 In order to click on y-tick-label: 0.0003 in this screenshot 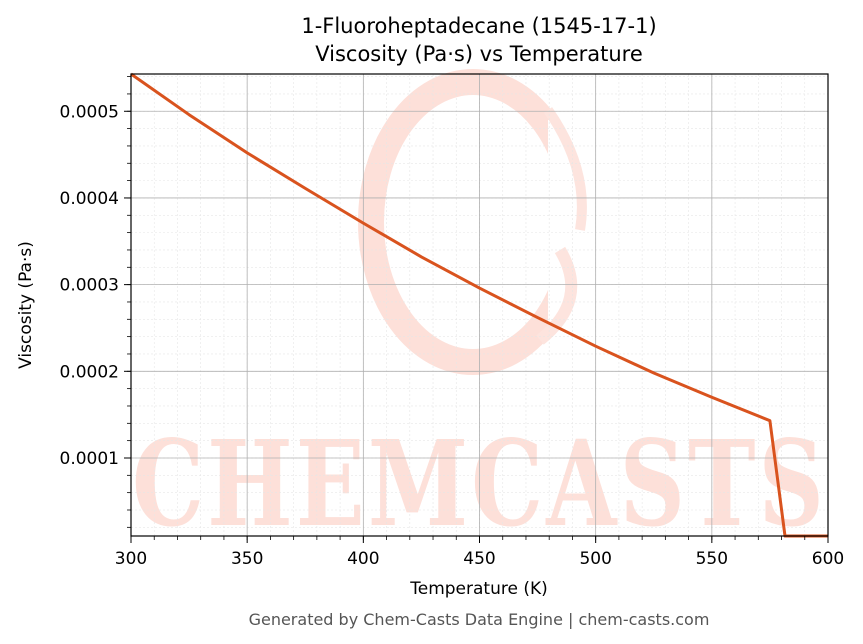, I will do `click(89, 286)`.